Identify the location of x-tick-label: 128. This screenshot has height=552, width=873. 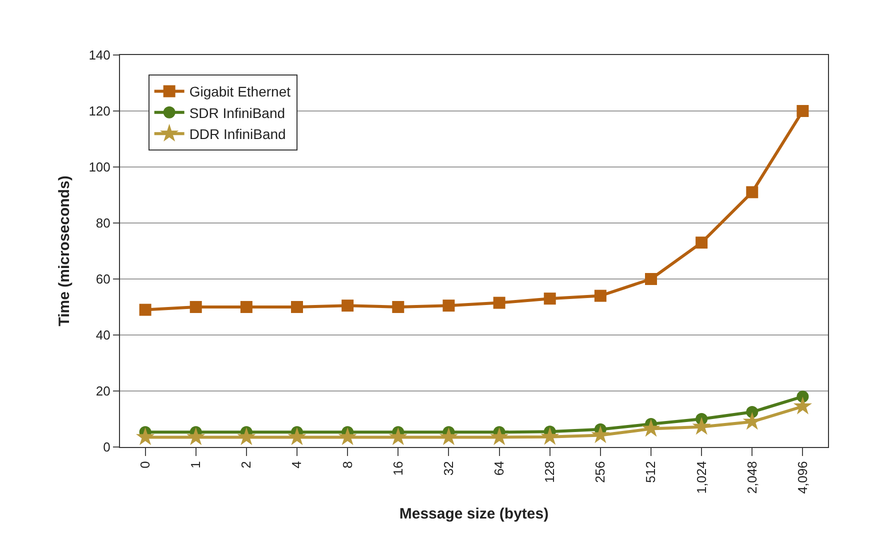
(550, 472).